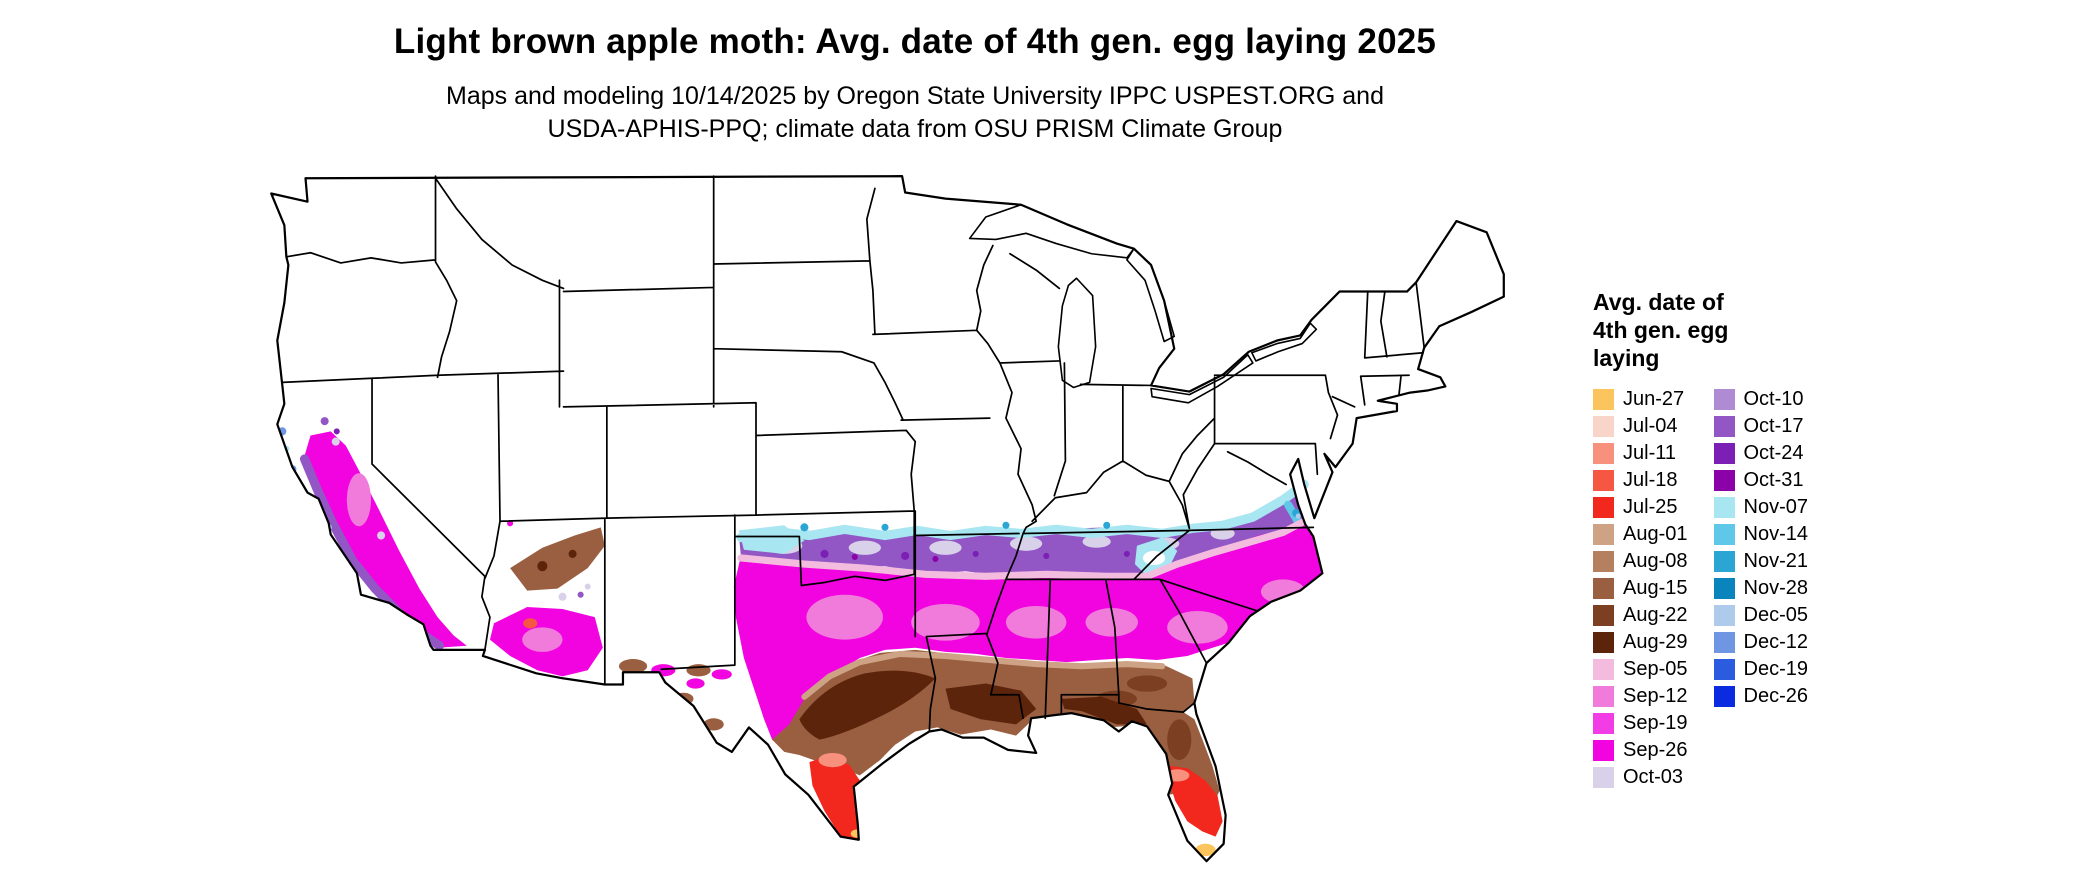  Describe the element at coordinates (1016, 797) in the screenshot. I see `jul-25-regions` at that location.